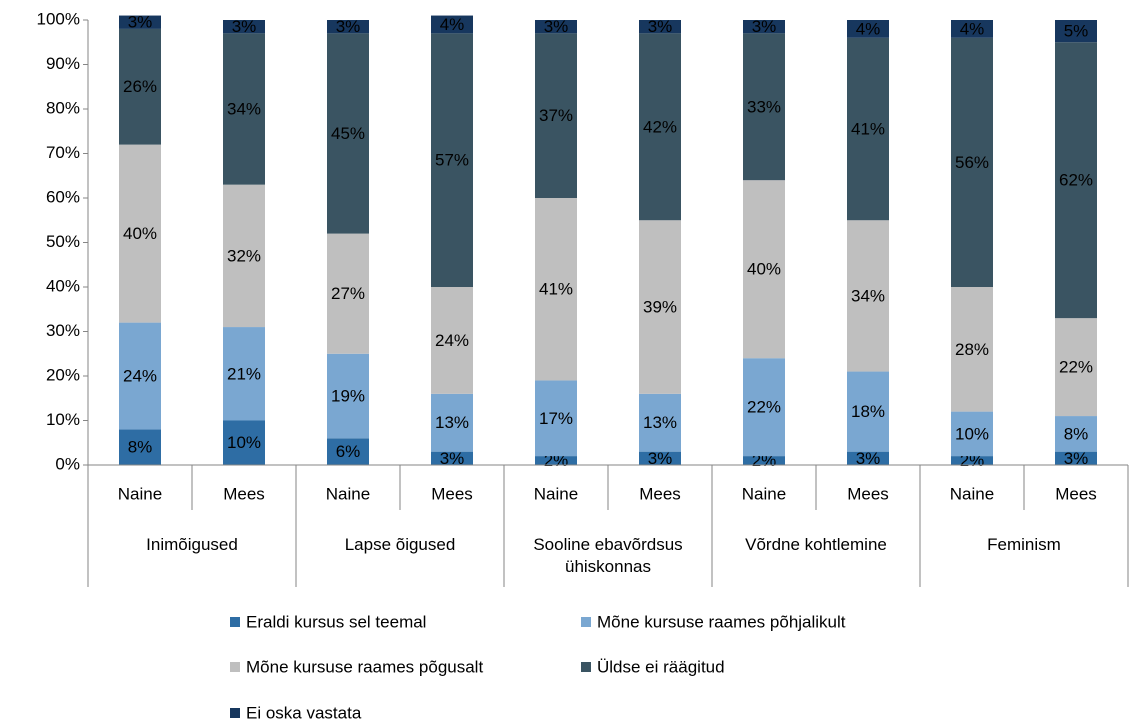 This screenshot has height=722, width=1130. Describe the element at coordinates (660, 126) in the screenshot. I see `data-label: 42%` at that location.